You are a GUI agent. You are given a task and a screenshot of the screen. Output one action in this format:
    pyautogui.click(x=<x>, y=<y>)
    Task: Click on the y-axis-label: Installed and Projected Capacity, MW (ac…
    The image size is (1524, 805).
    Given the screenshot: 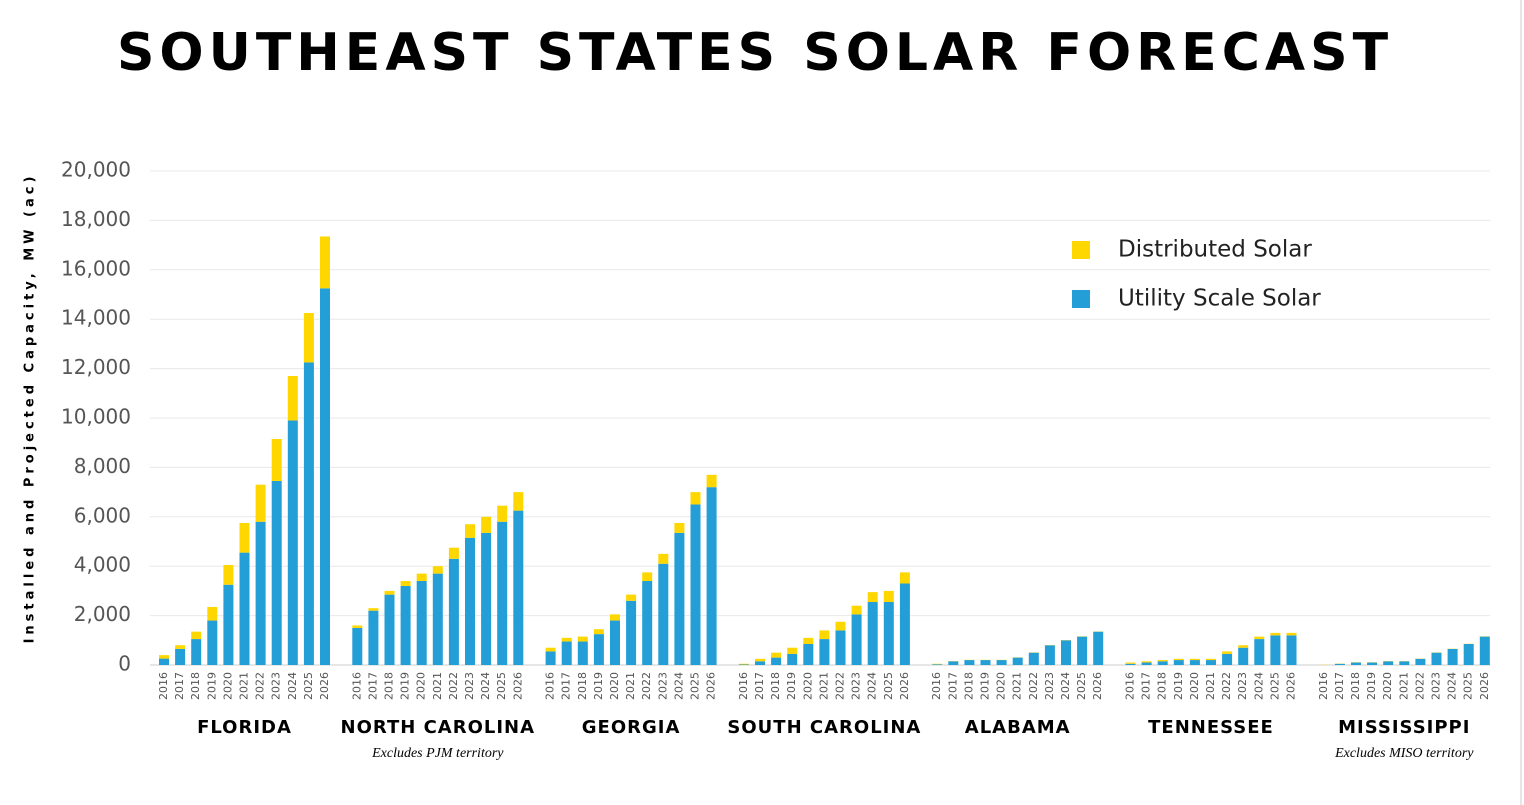 What is the action you would take?
    pyautogui.click(x=30, y=408)
    